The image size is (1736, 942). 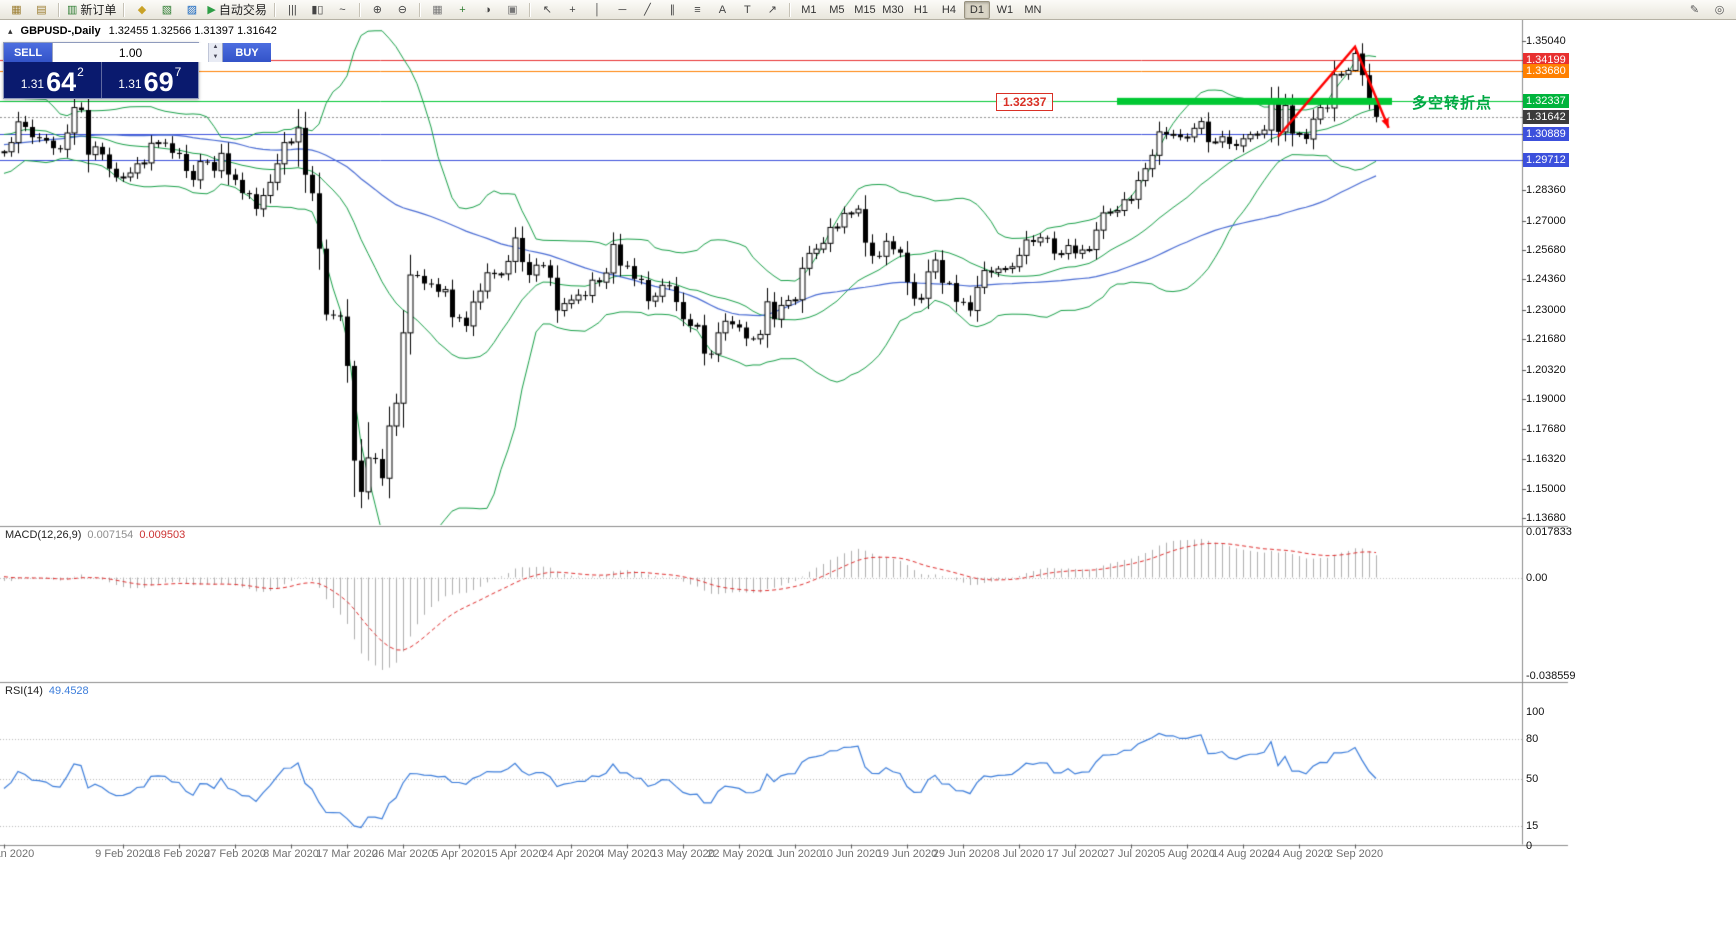 I want to click on auto-trading-icon: ▶ 自动交易, so click(x=236, y=10).